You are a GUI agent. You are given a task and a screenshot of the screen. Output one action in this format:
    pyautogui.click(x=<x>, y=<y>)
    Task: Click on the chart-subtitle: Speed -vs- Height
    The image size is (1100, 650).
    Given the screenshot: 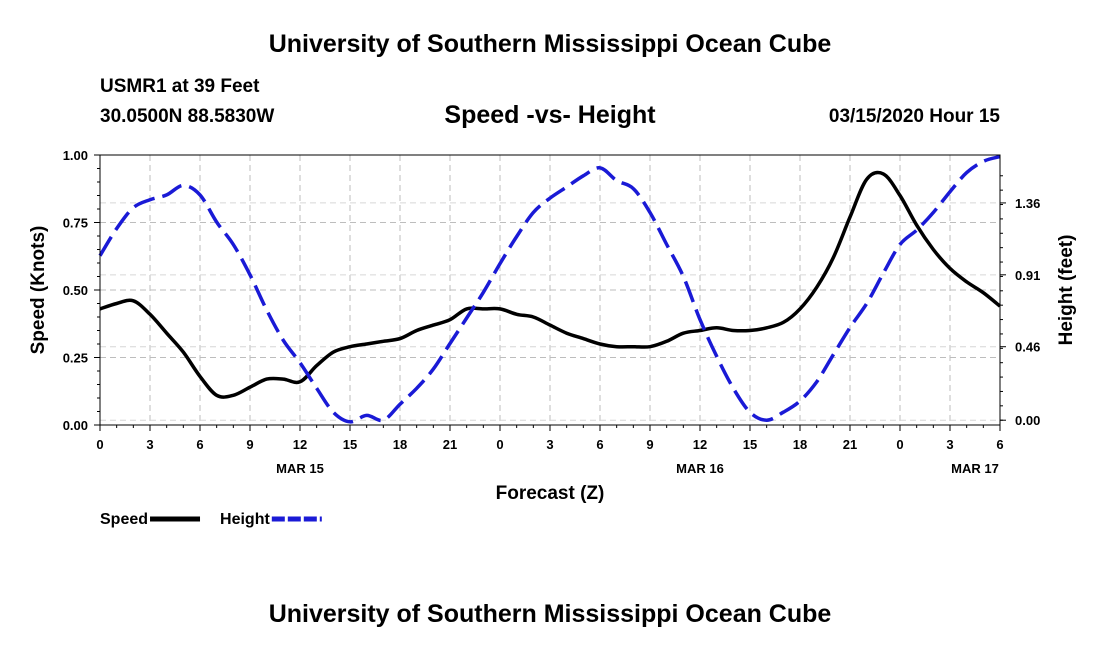 What is the action you would take?
    pyautogui.click(x=550, y=115)
    